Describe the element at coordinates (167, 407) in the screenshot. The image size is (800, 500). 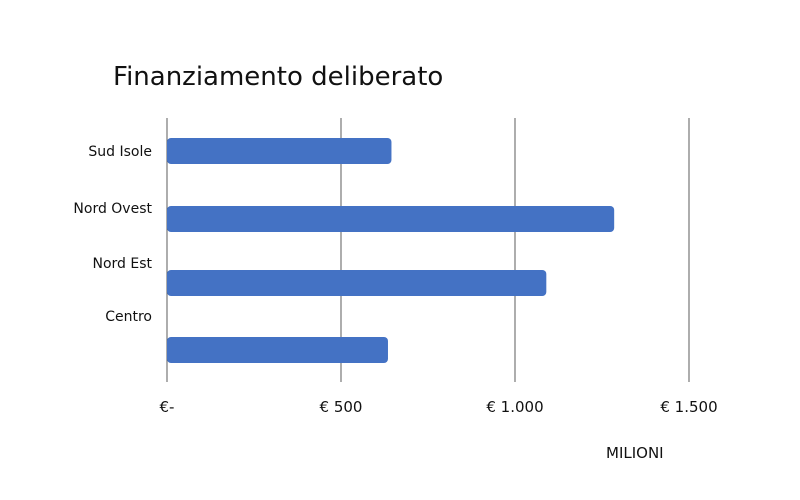
I see `x-tick-label-0: €-` at that location.